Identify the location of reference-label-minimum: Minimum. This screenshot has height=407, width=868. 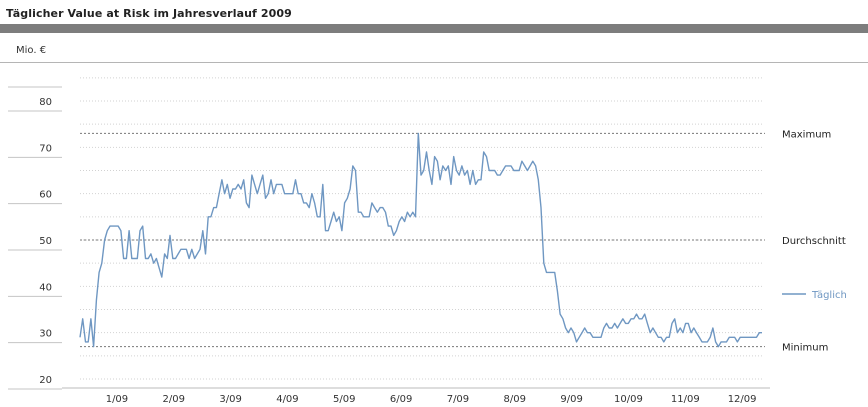
(805, 348).